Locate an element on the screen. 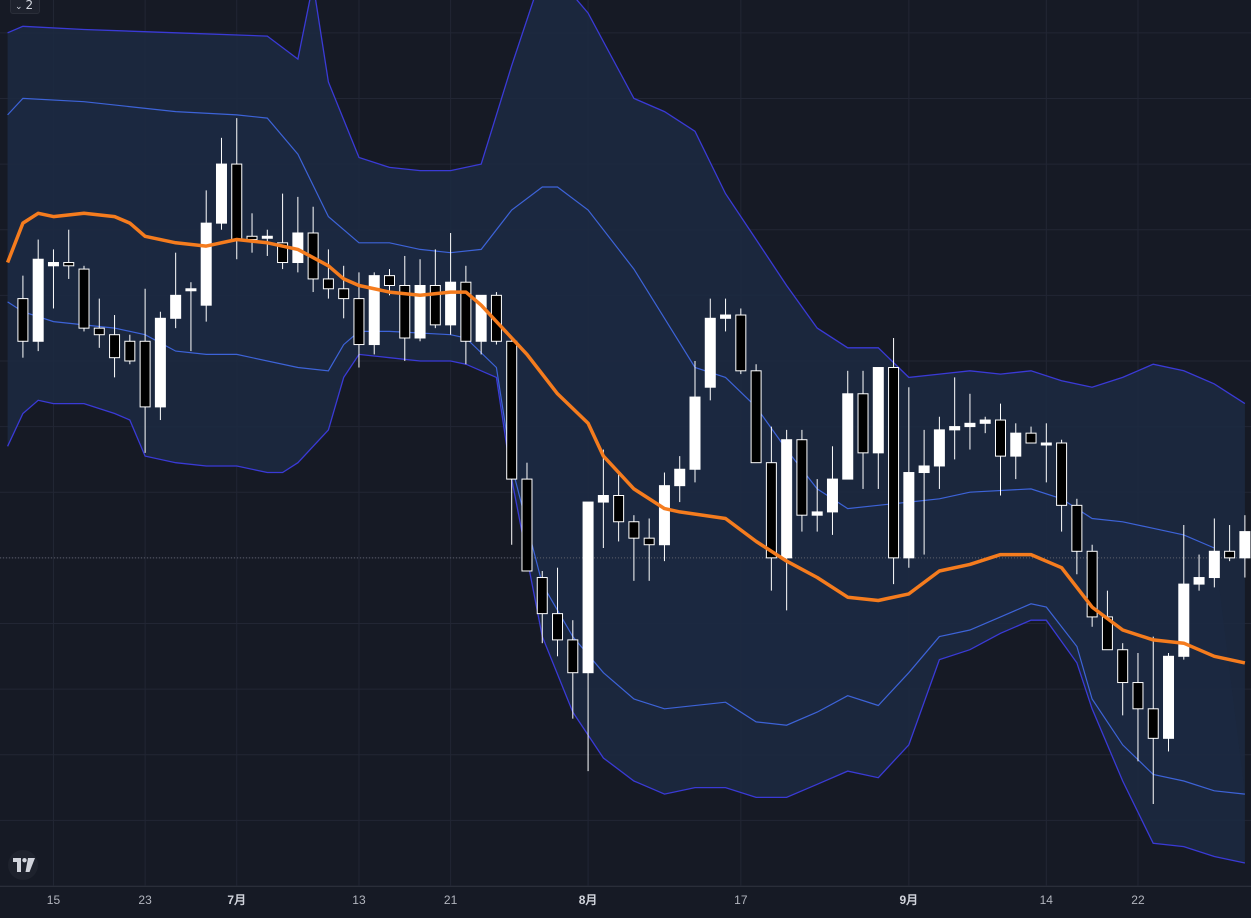 The width and height of the screenshot is (1251, 918). time-axis: 15 23 7月 13 21 8月 17 9月 14 22 is located at coordinates (625, 902).